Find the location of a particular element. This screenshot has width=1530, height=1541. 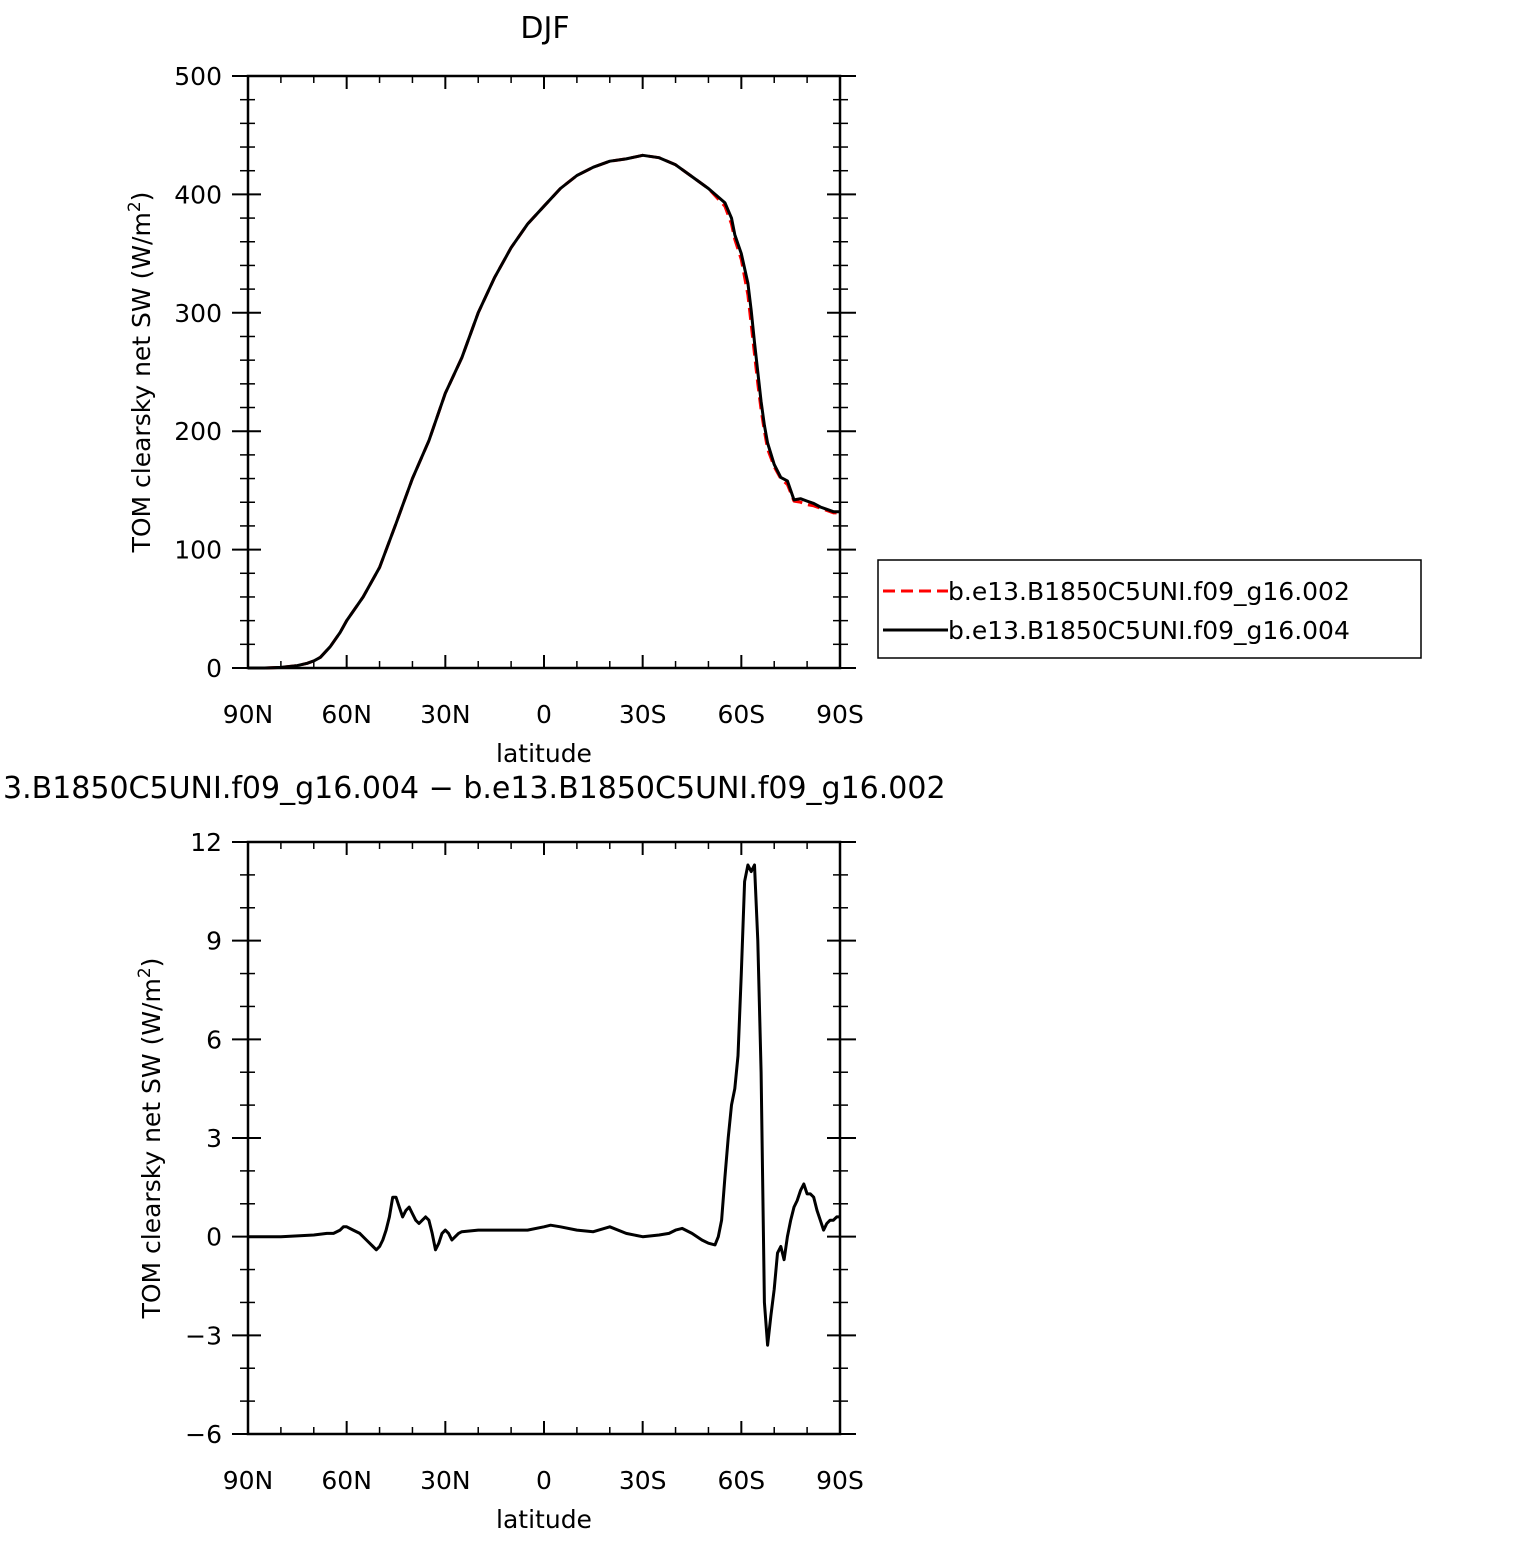

top-y-tick-label: 100 is located at coordinates (198, 550).